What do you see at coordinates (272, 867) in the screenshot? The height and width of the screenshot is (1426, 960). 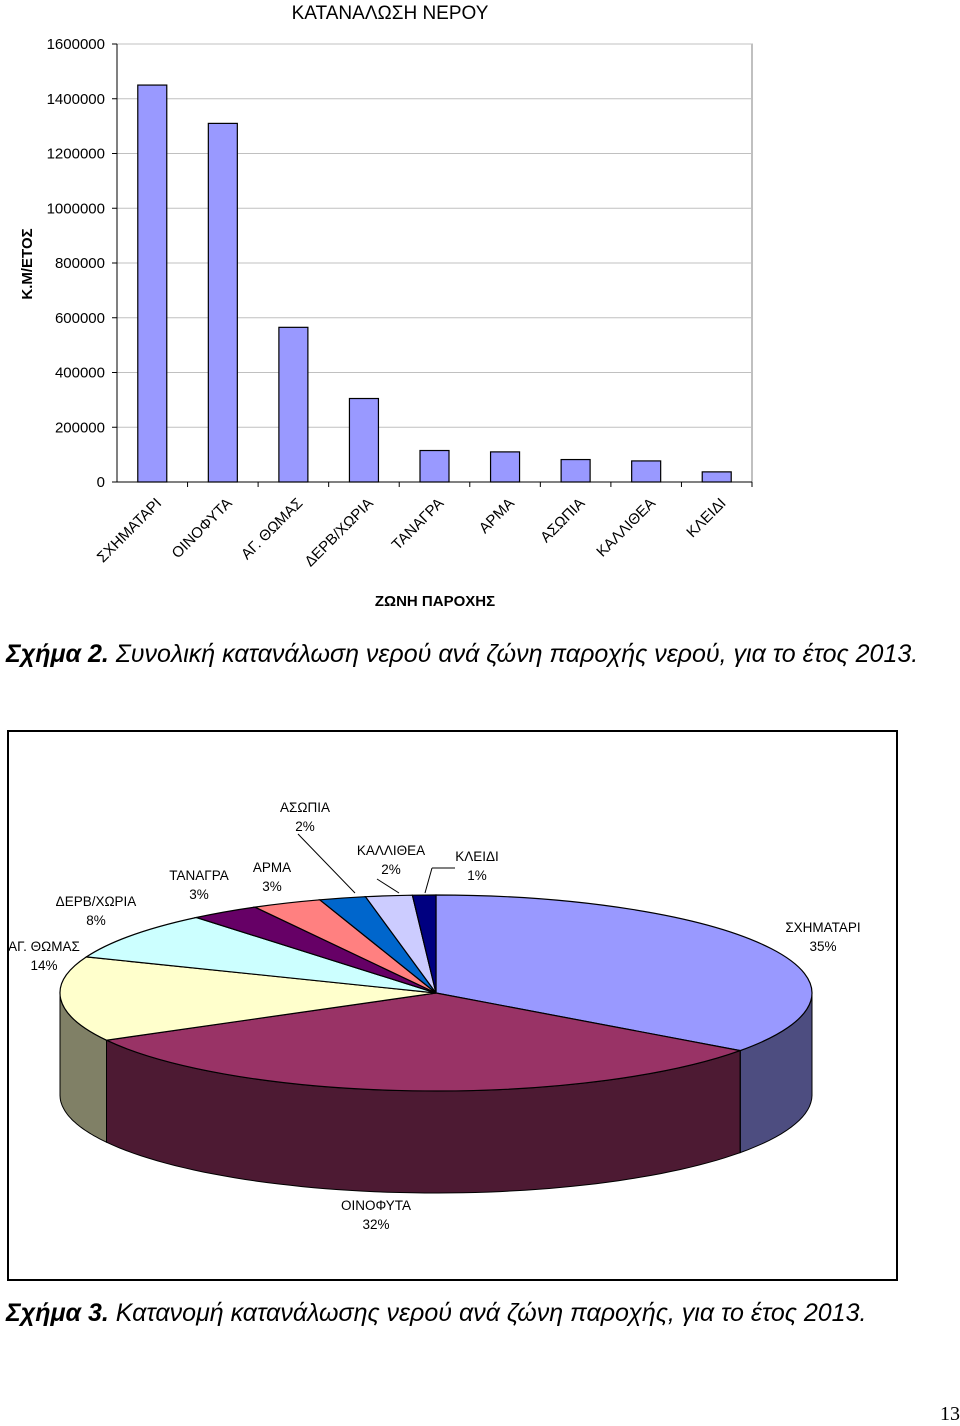 I see `pie-slice-label: ΑΡΜΑ` at bounding box center [272, 867].